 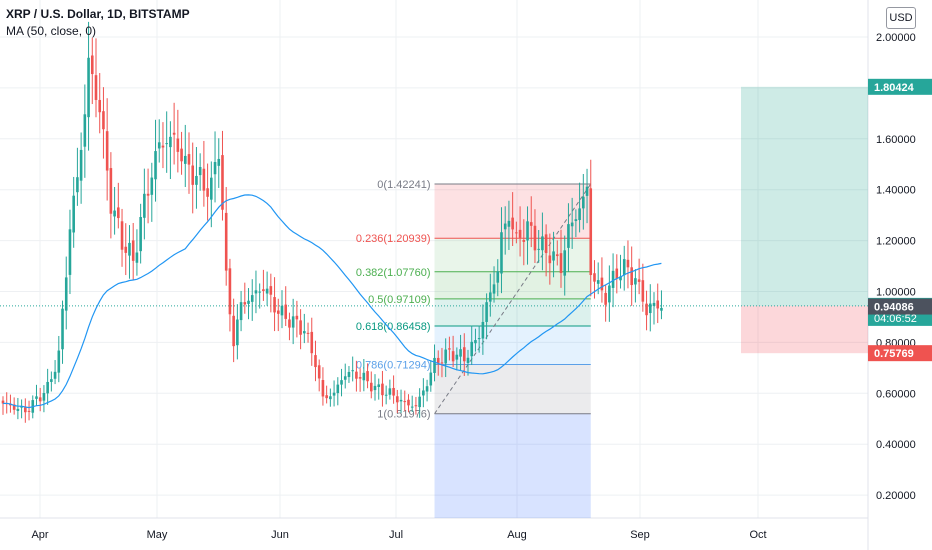 I want to click on price-label: 0.94086, so click(x=894, y=308).